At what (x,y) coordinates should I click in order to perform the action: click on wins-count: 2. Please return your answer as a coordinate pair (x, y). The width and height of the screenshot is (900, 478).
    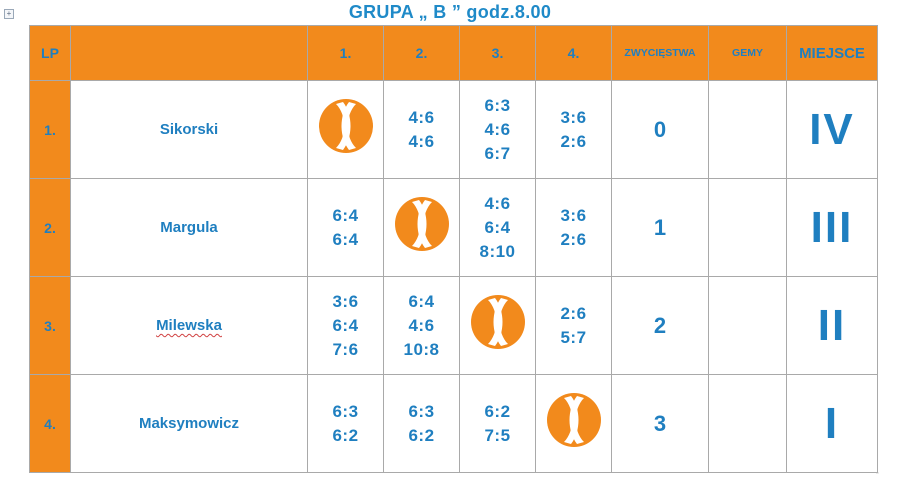
    Looking at the image, I should click on (660, 325).